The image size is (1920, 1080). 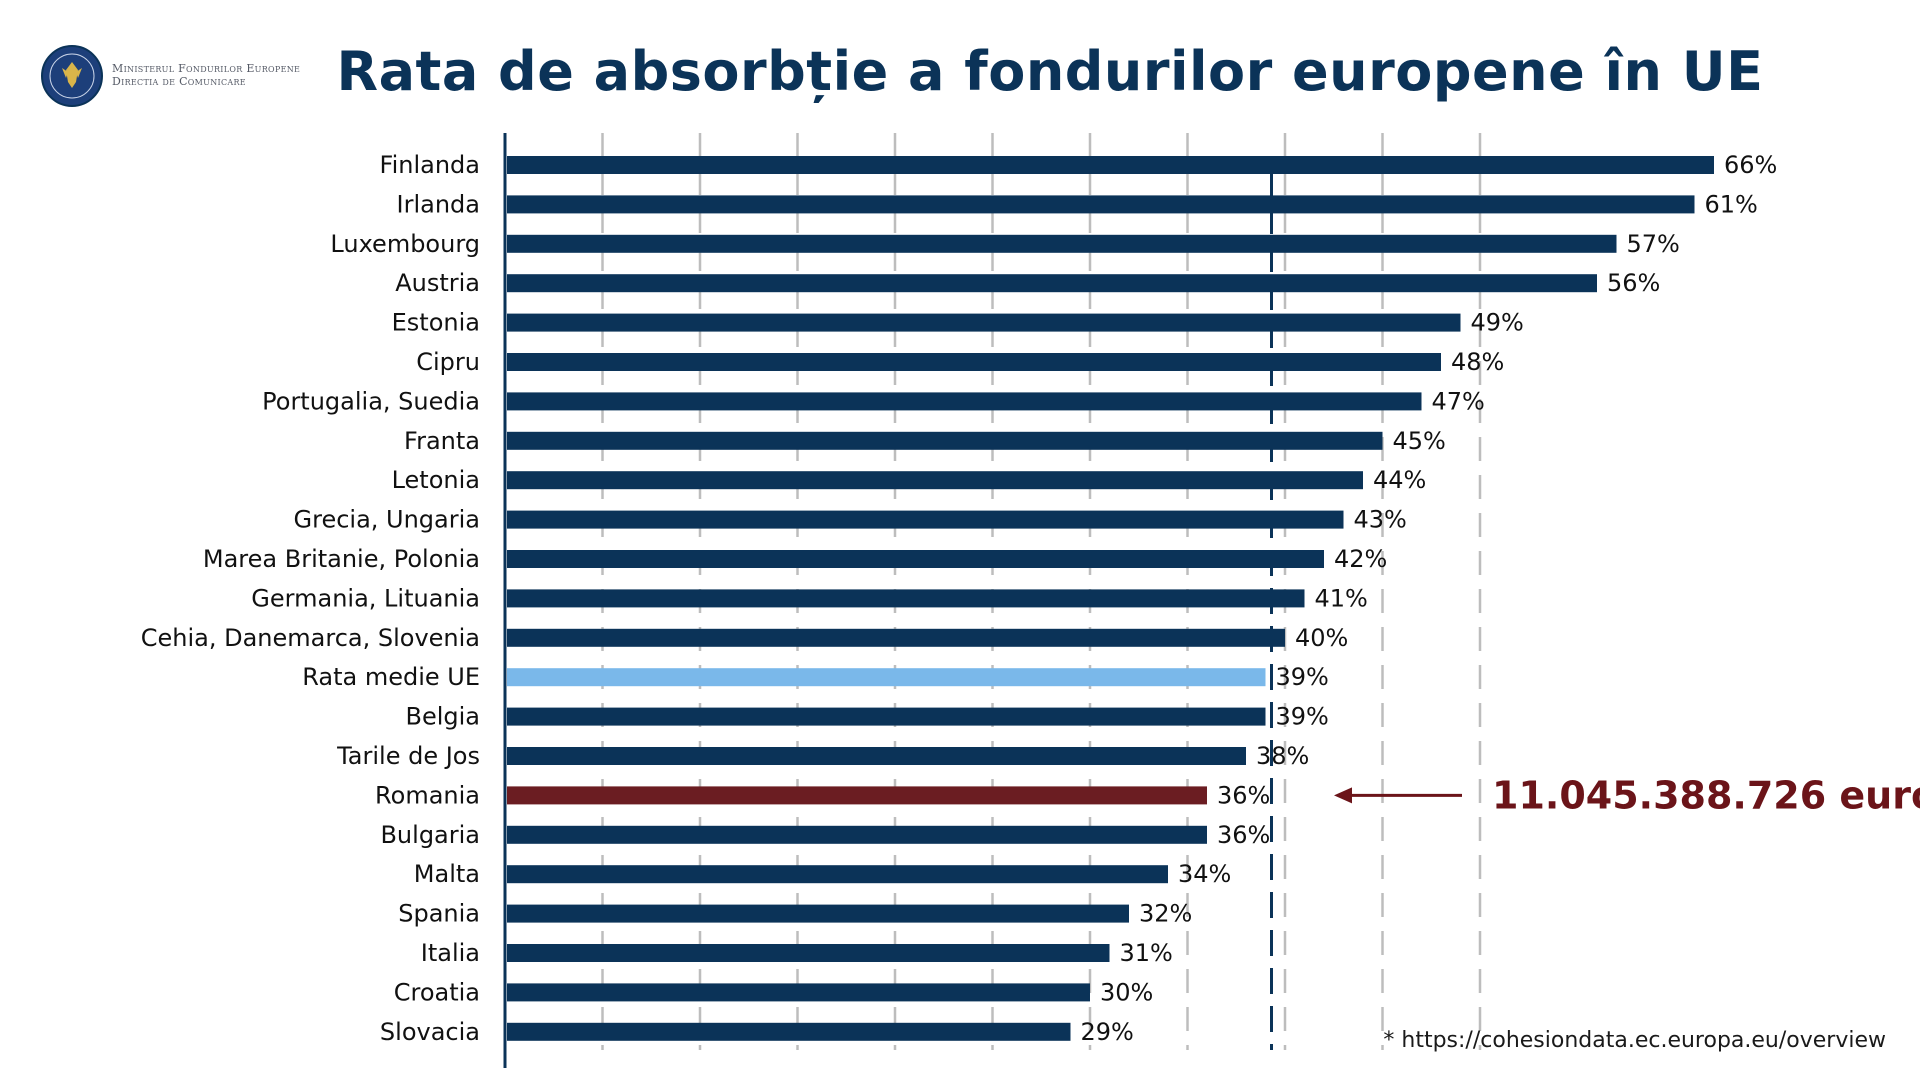 I want to click on value-label: 31%, so click(x=1146, y=953).